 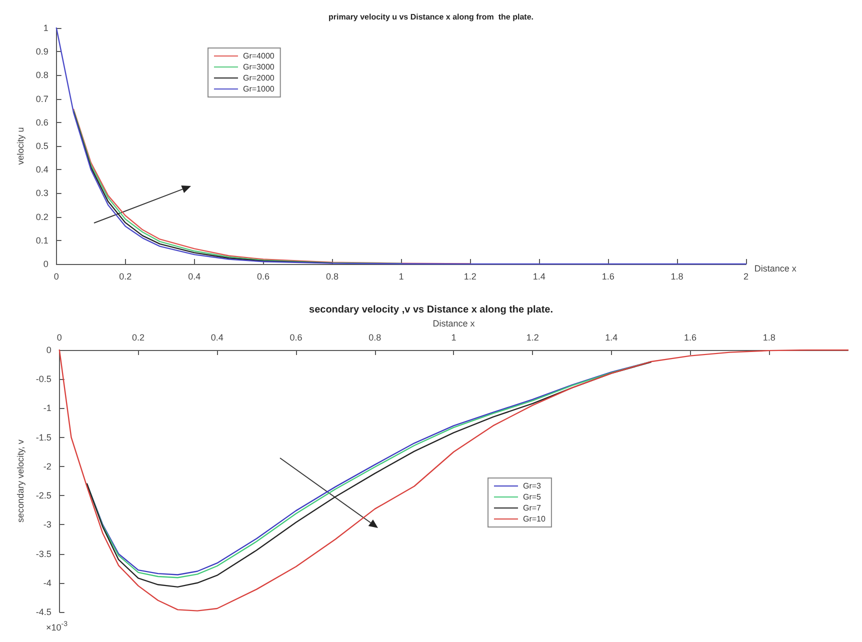 What do you see at coordinates (259, 78) in the screenshot?
I see `legend-label: Gr=2000` at bounding box center [259, 78].